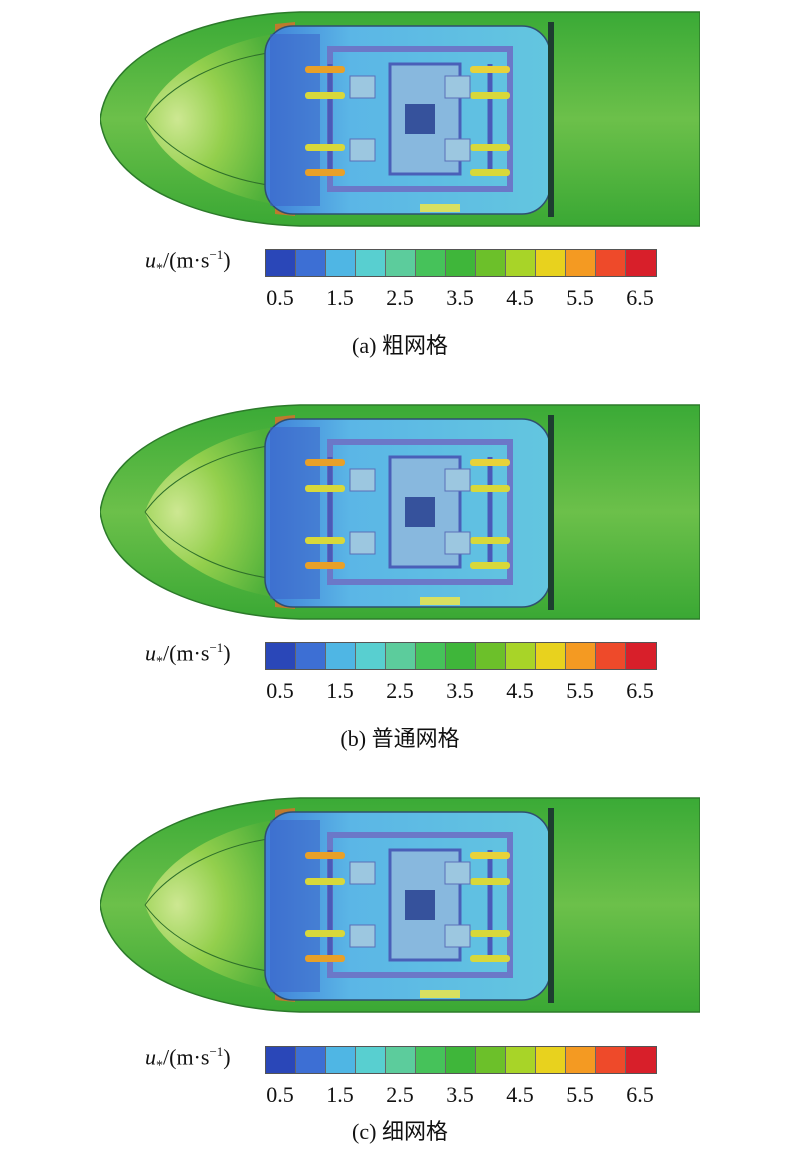  What do you see at coordinates (400, 738) in the screenshot?
I see `caption-b: (b) 普通网格` at bounding box center [400, 738].